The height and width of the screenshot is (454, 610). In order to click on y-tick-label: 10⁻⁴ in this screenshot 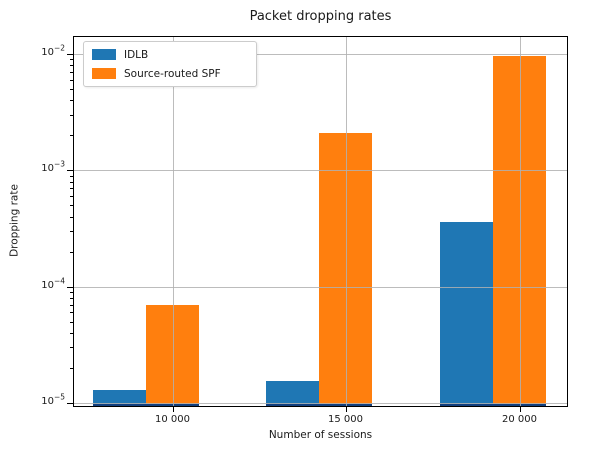, I will do `click(53, 283)`.